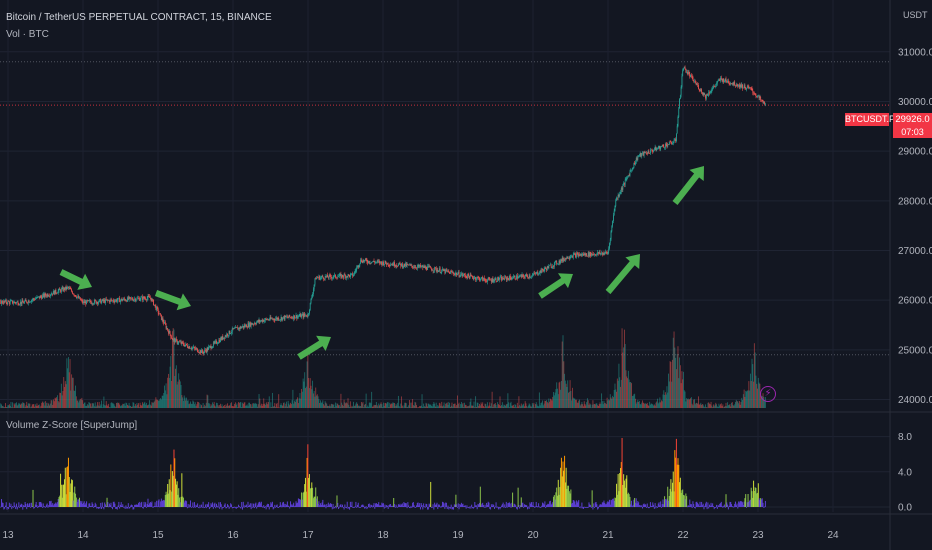 This screenshot has width=932, height=550. Describe the element at coordinates (27, 34) in the screenshot. I see `volume-title: Vol · BTC` at that location.